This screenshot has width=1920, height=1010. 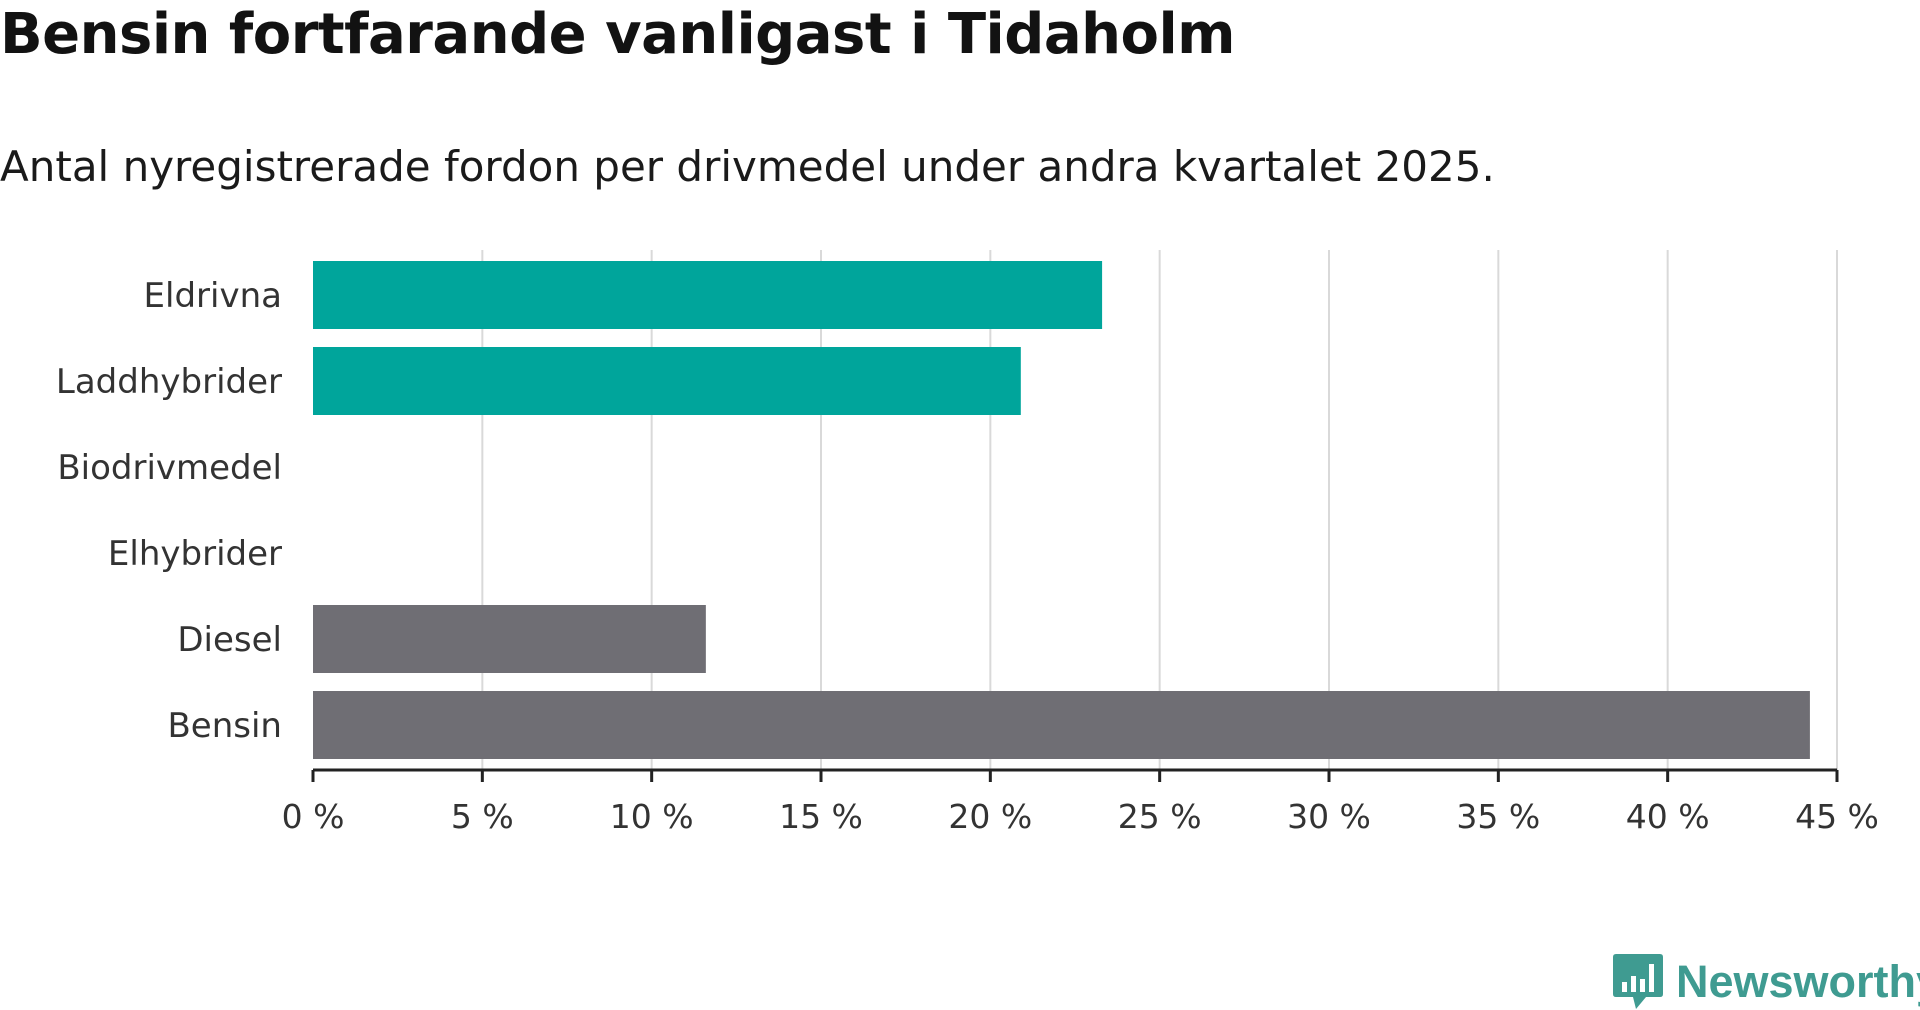 What do you see at coordinates (169, 382) in the screenshot?
I see `category-label-laddhybrider: Laddhybrider` at bounding box center [169, 382].